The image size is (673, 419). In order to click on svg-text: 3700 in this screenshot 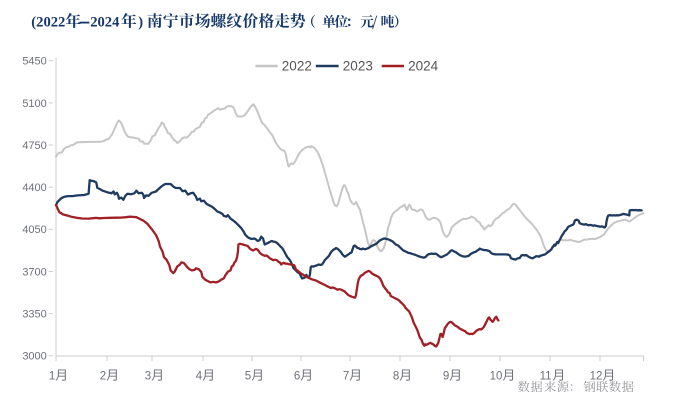, I will do `click(34, 272)`.